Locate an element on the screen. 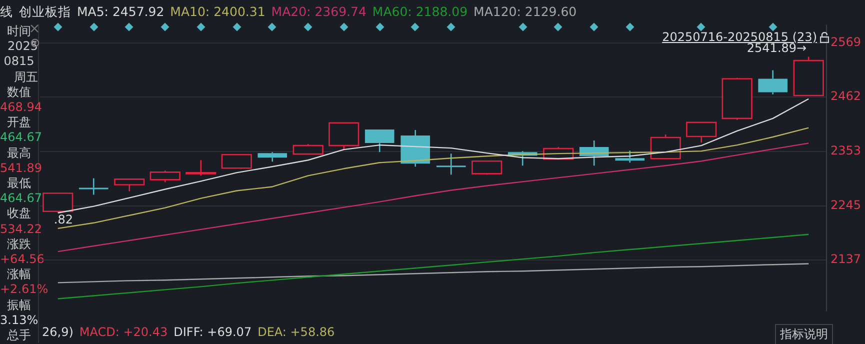 The height and width of the screenshot is (344, 865). text: 26,9) is located at coordinates (58, 332).